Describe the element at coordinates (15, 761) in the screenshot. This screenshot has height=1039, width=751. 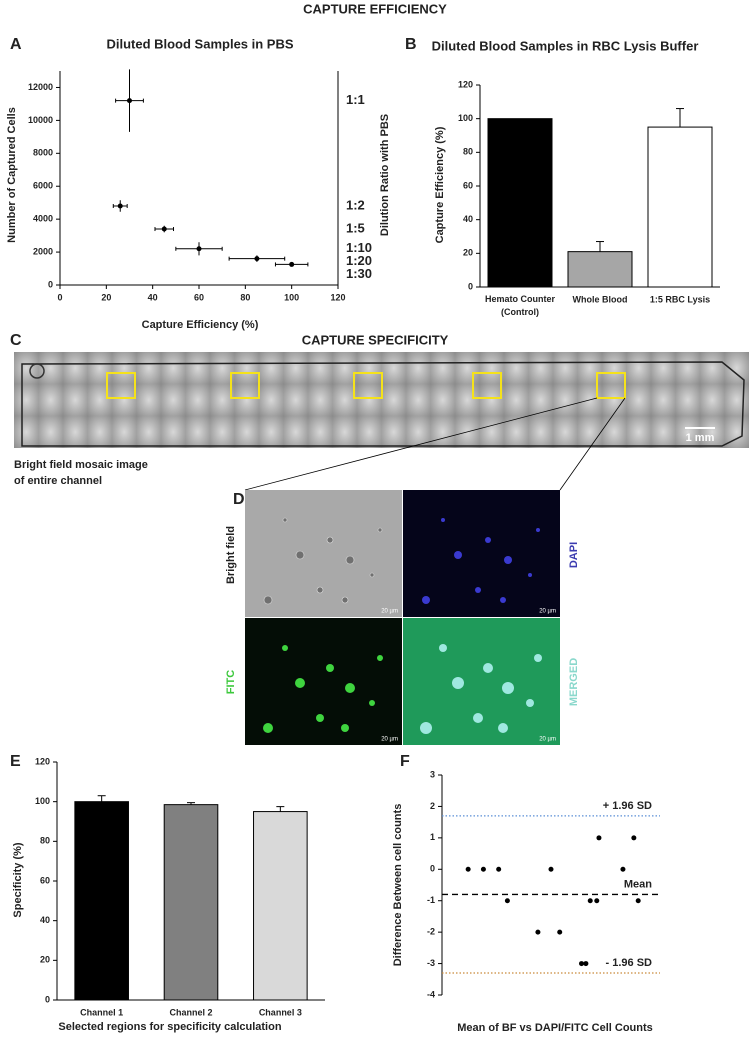
I see `panel-letter: E` at that location.